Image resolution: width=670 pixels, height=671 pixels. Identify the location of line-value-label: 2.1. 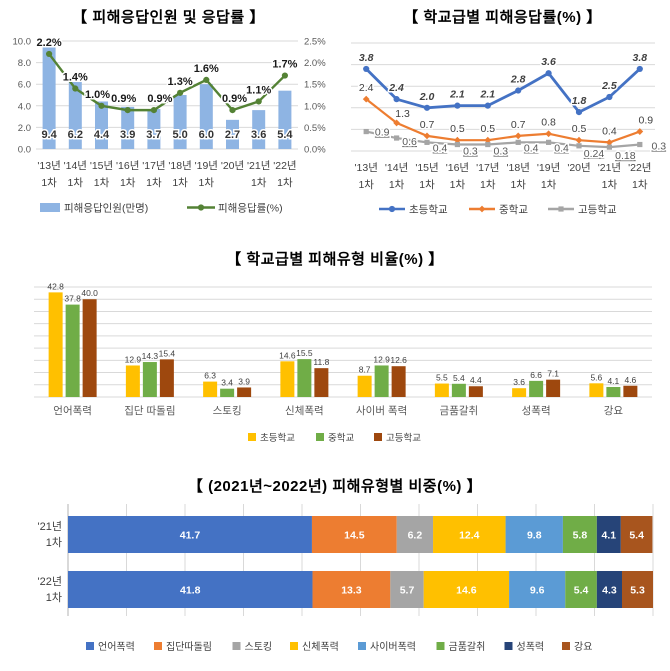
(487, 95).